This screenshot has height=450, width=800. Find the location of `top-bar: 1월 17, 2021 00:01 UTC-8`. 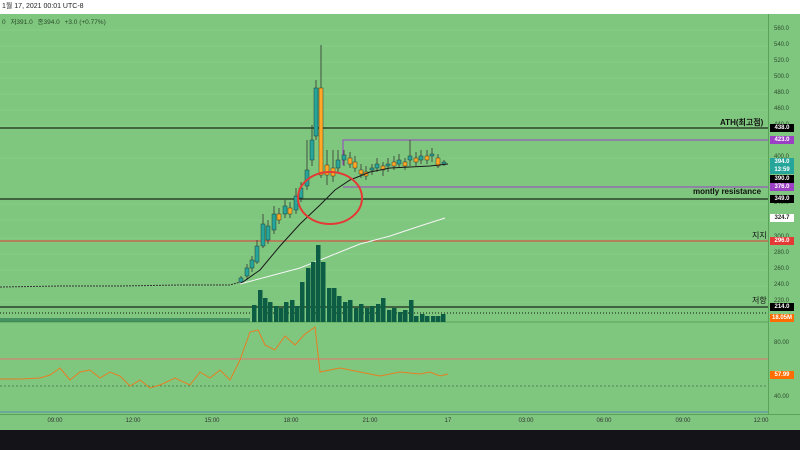

top-bar: 1월 17, 2021 00:01 UTC-8 is located at coordinates (400, 7).